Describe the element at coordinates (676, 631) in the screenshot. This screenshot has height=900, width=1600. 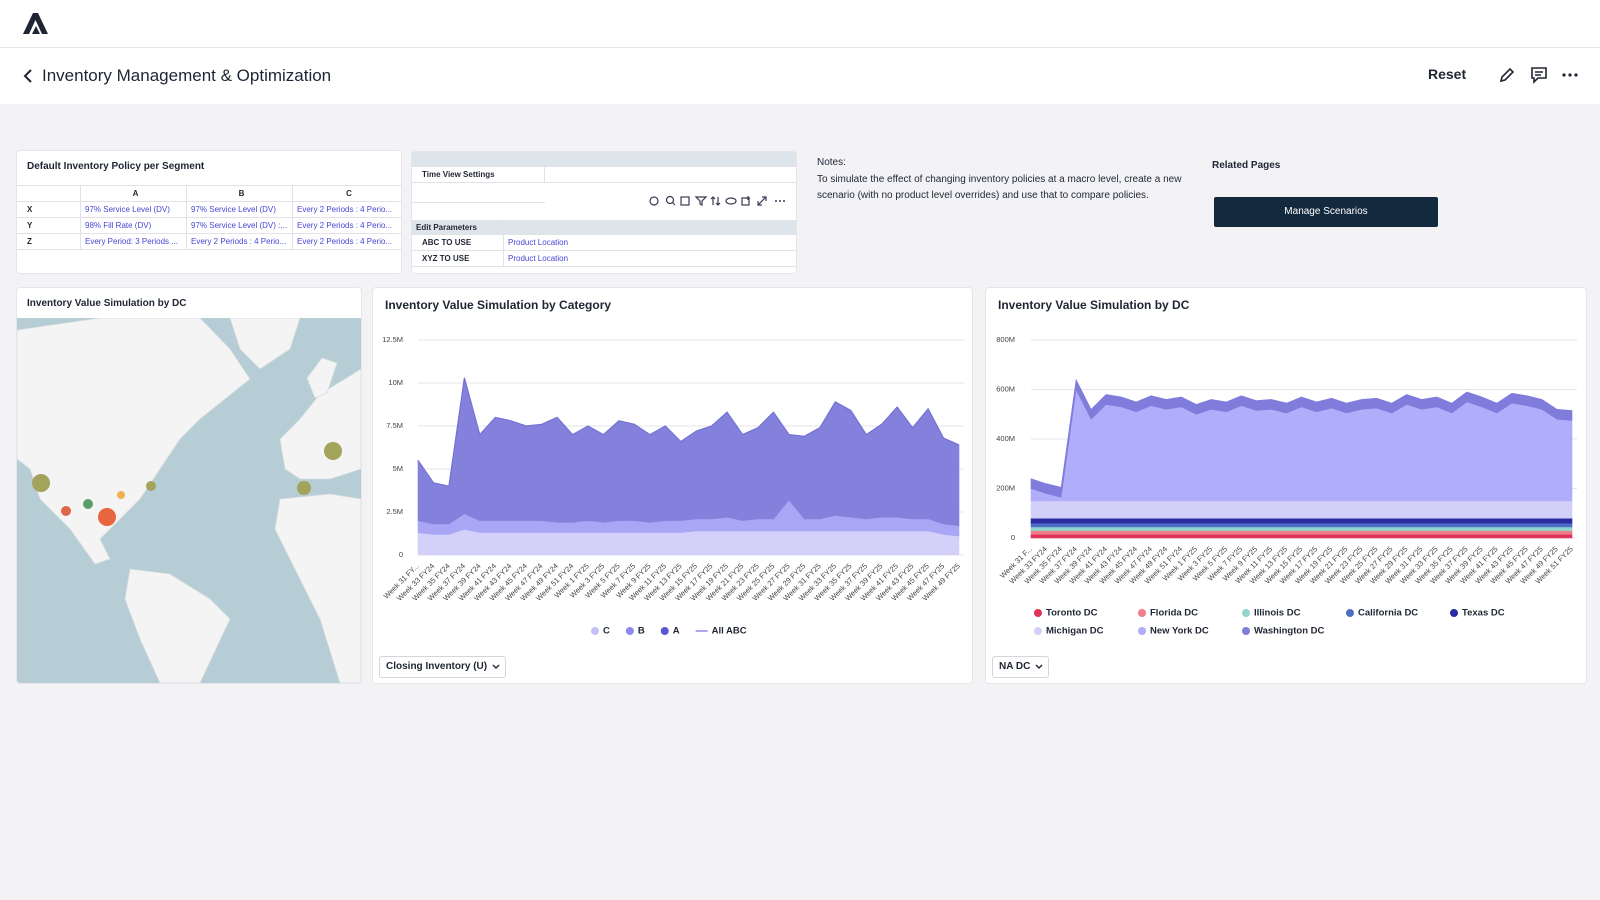
I see `legend-label: A` at that location.